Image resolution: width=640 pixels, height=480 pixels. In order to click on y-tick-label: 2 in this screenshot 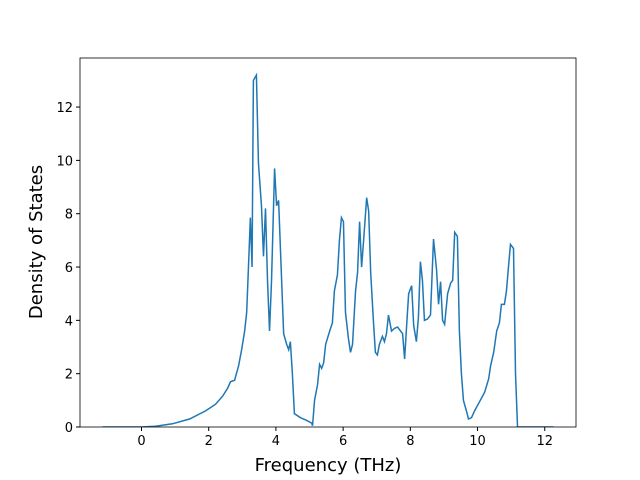, I will do `click(69, 375)`.